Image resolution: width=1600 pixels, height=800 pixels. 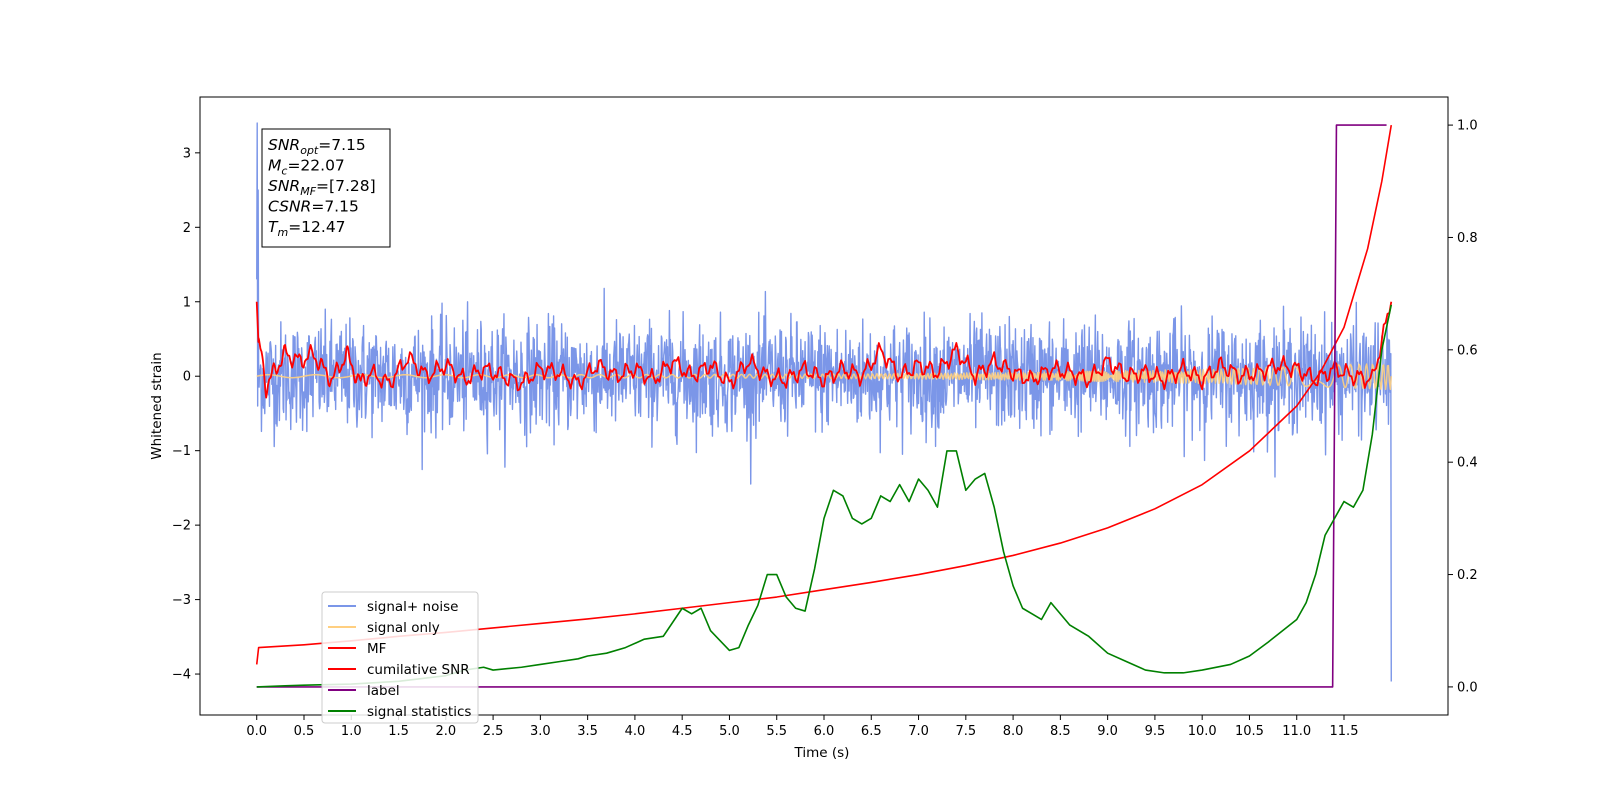 What do you see at coordinates (1467, 238) in the screenshot?
I see `y-right-tick-label: 0.8` at bounding box center [1467, 238].